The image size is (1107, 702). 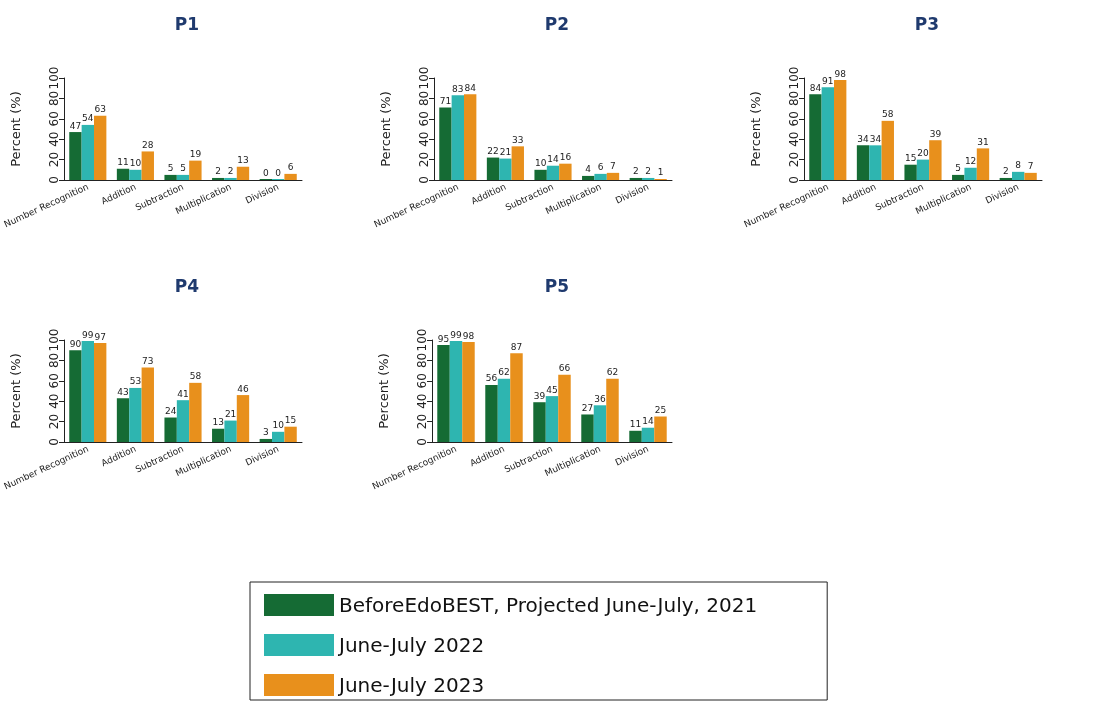 What do you see at coordinates (290, 167) in the screenshot?
I see `data-label: 6` at bounding box center [290, 167].